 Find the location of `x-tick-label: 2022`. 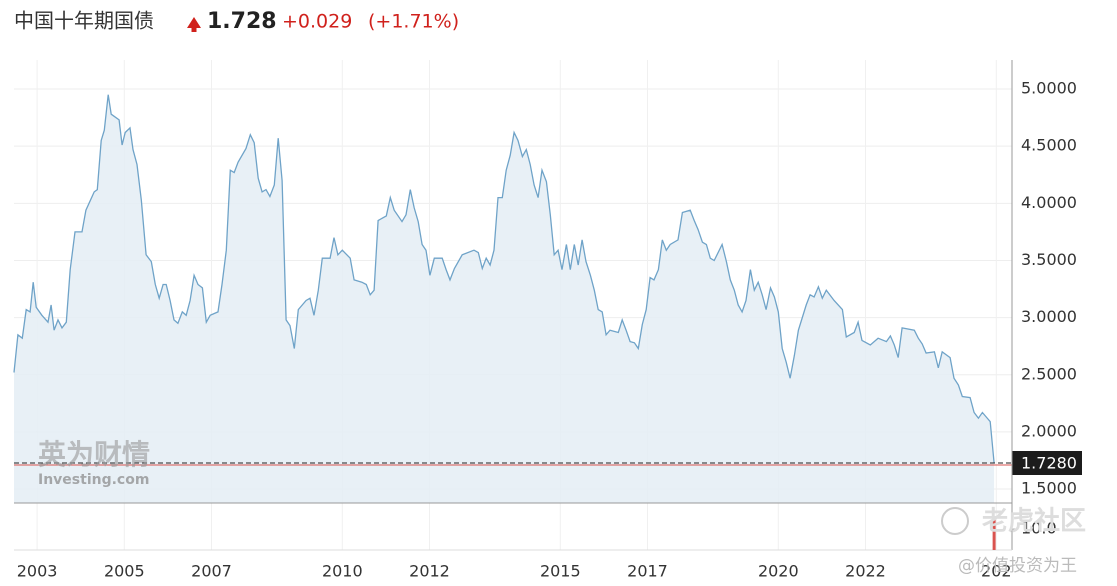

x-tick-label: 2022 is located at coordinates (865, 571).